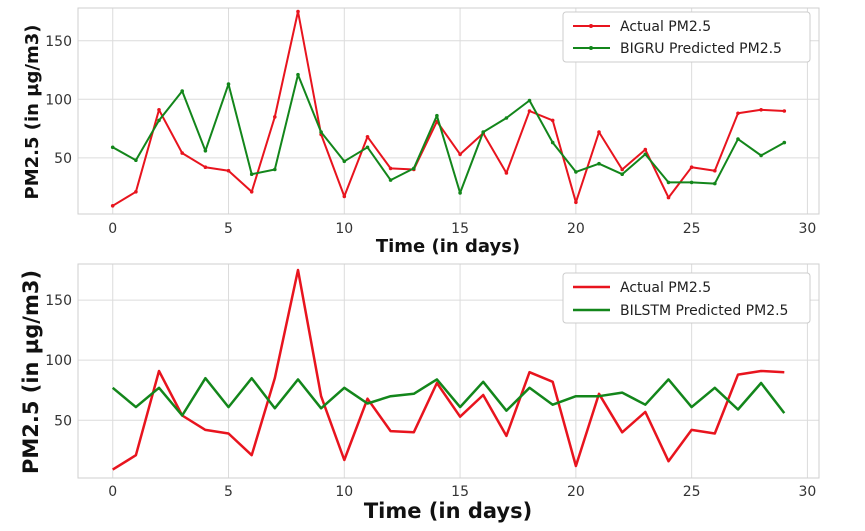 Image resolution: width=865 pixels, height=531 pixels. What do you see at coordinates (591, 48) in the screenshot?
I see `legend-marker-predicted` at bounding box center [591, 48].